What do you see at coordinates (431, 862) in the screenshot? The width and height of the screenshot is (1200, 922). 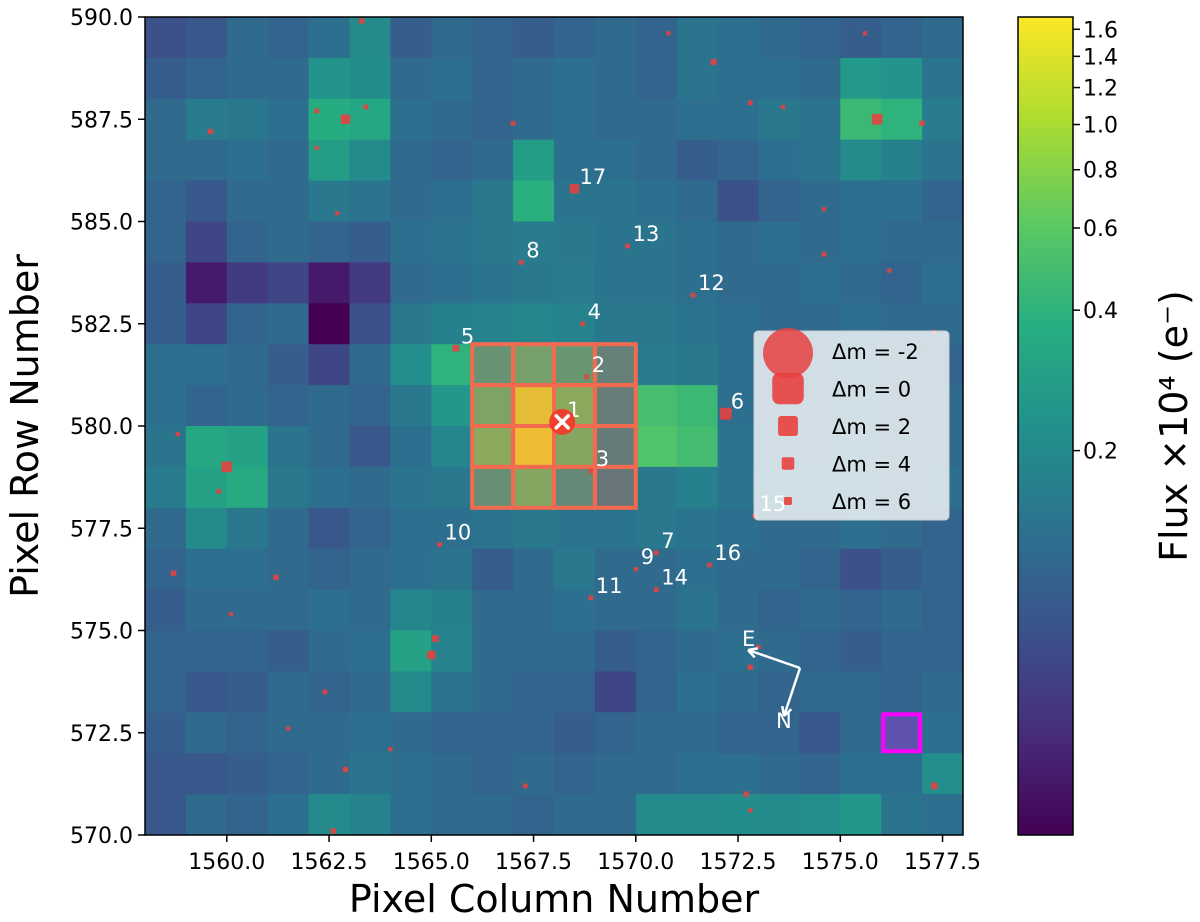 I see `x-tick-label: 1565.0` at bounding box center [431, 862].